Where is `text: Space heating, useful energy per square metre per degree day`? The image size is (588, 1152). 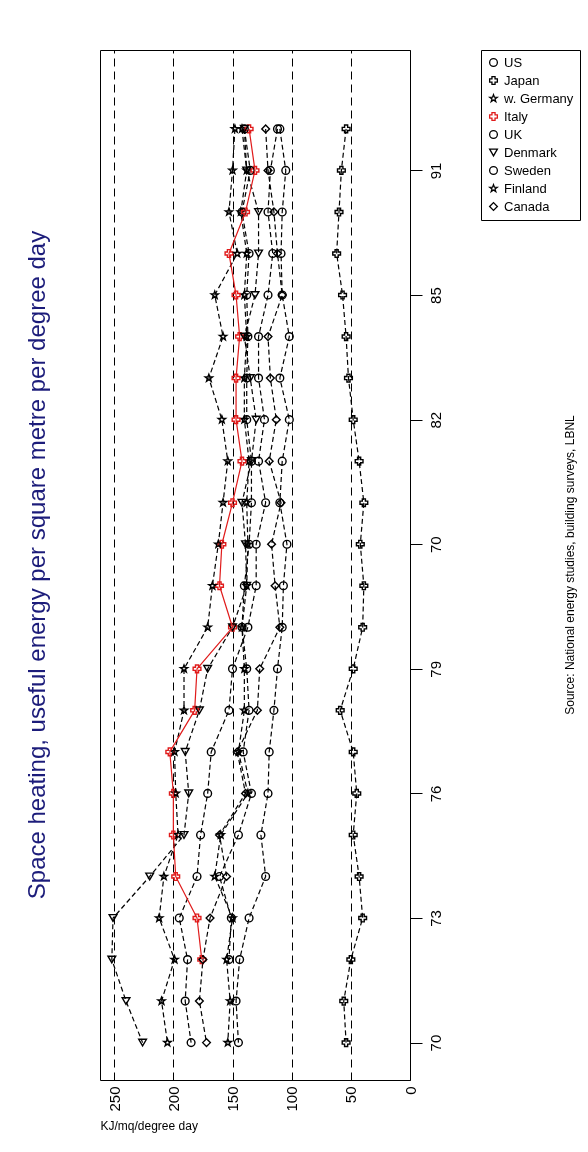 text: Space heating, useful energy per square metre per degree day is located at coordinates (36, 565).